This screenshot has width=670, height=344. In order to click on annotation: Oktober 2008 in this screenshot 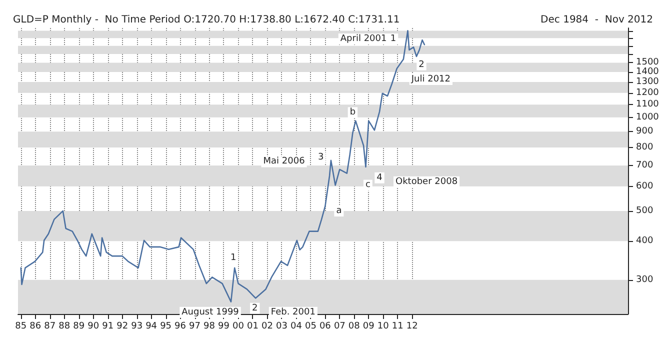, I will do `click(427, 181)`.